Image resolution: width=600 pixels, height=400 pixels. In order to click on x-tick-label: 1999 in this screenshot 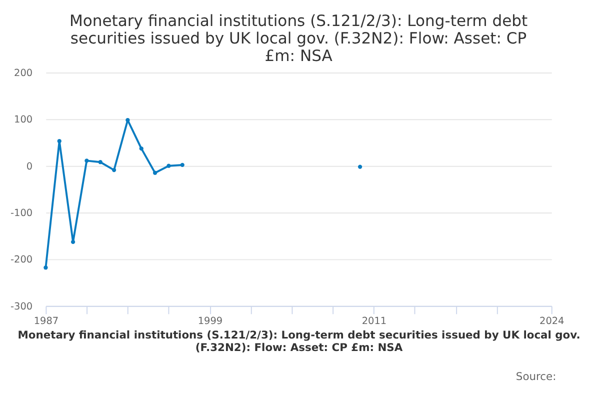, I will do `click(210, 321)`.